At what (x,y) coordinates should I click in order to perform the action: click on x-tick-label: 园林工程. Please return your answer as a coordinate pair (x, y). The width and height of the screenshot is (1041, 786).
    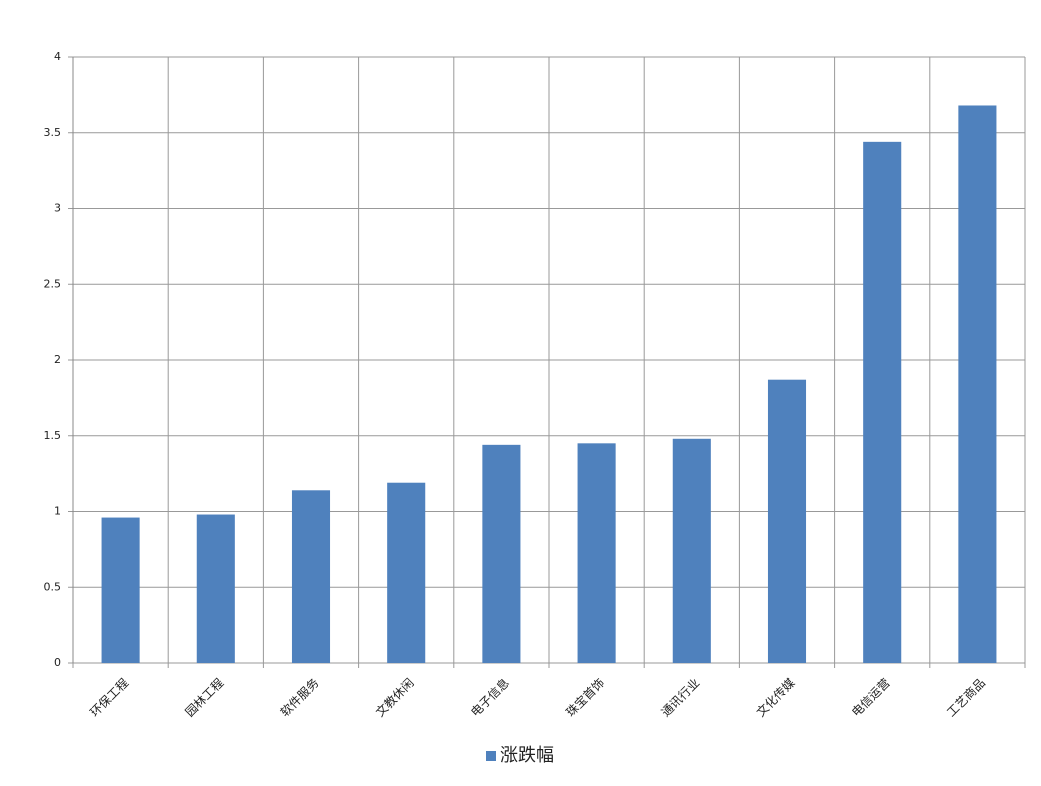
    Looking at the image, I should click on (204, 697).